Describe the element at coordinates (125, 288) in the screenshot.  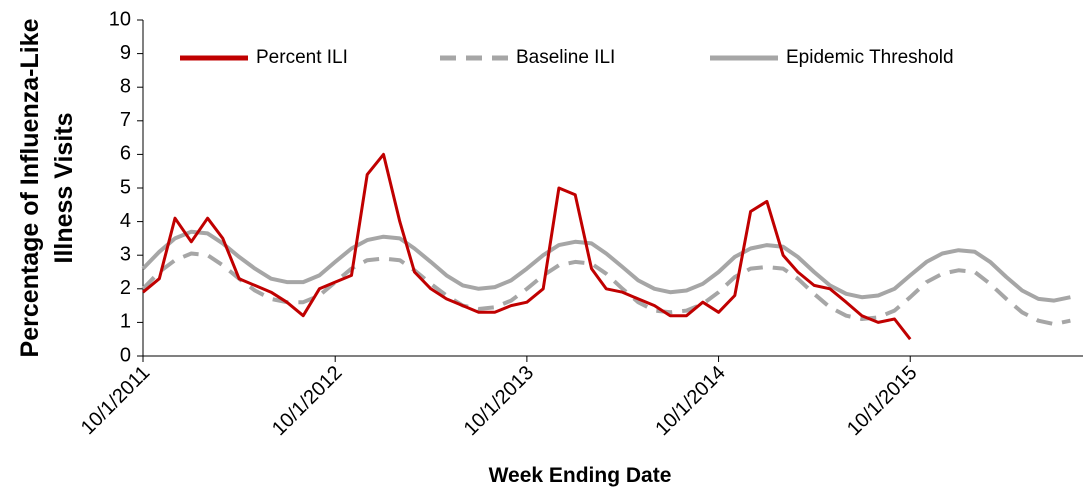
I see `y-tick-label: 2` at that location.